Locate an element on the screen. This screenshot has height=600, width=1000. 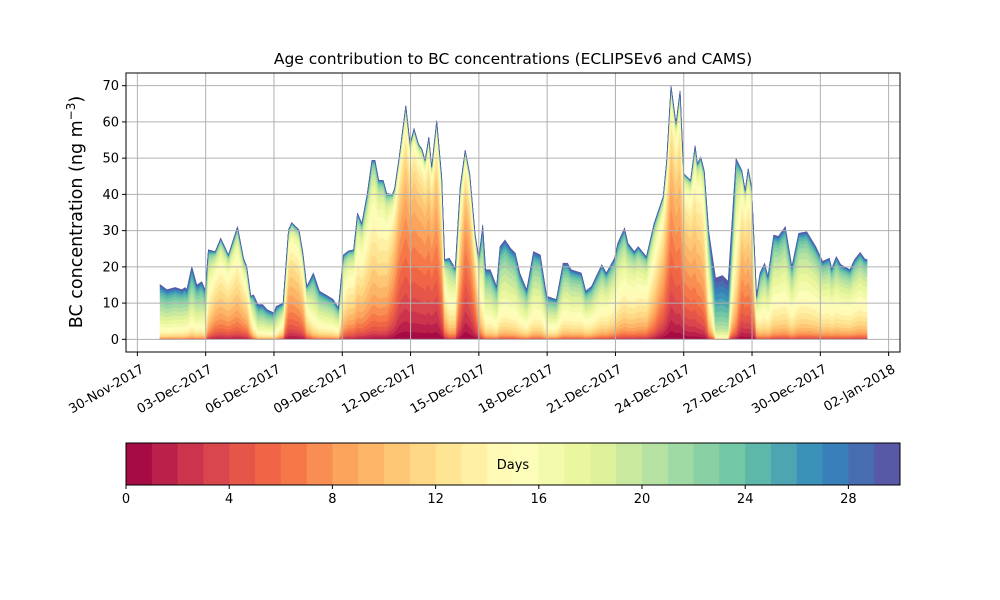
x-tick-label: 24-Dec-2017 is located at coordinates (653, 389).